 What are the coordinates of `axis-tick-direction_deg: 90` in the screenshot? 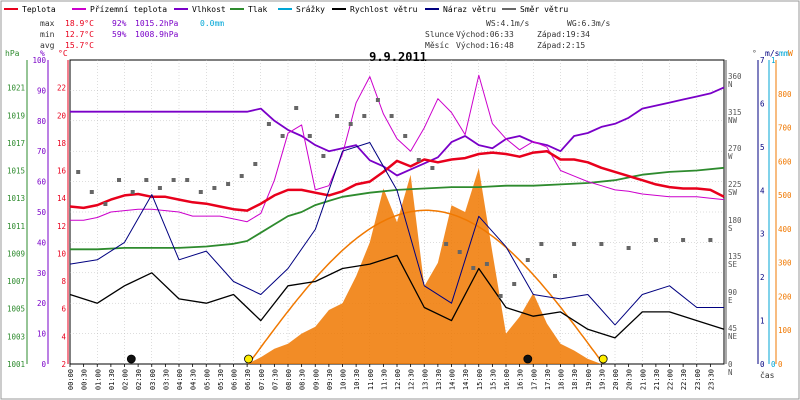 It's located at (733, 292).